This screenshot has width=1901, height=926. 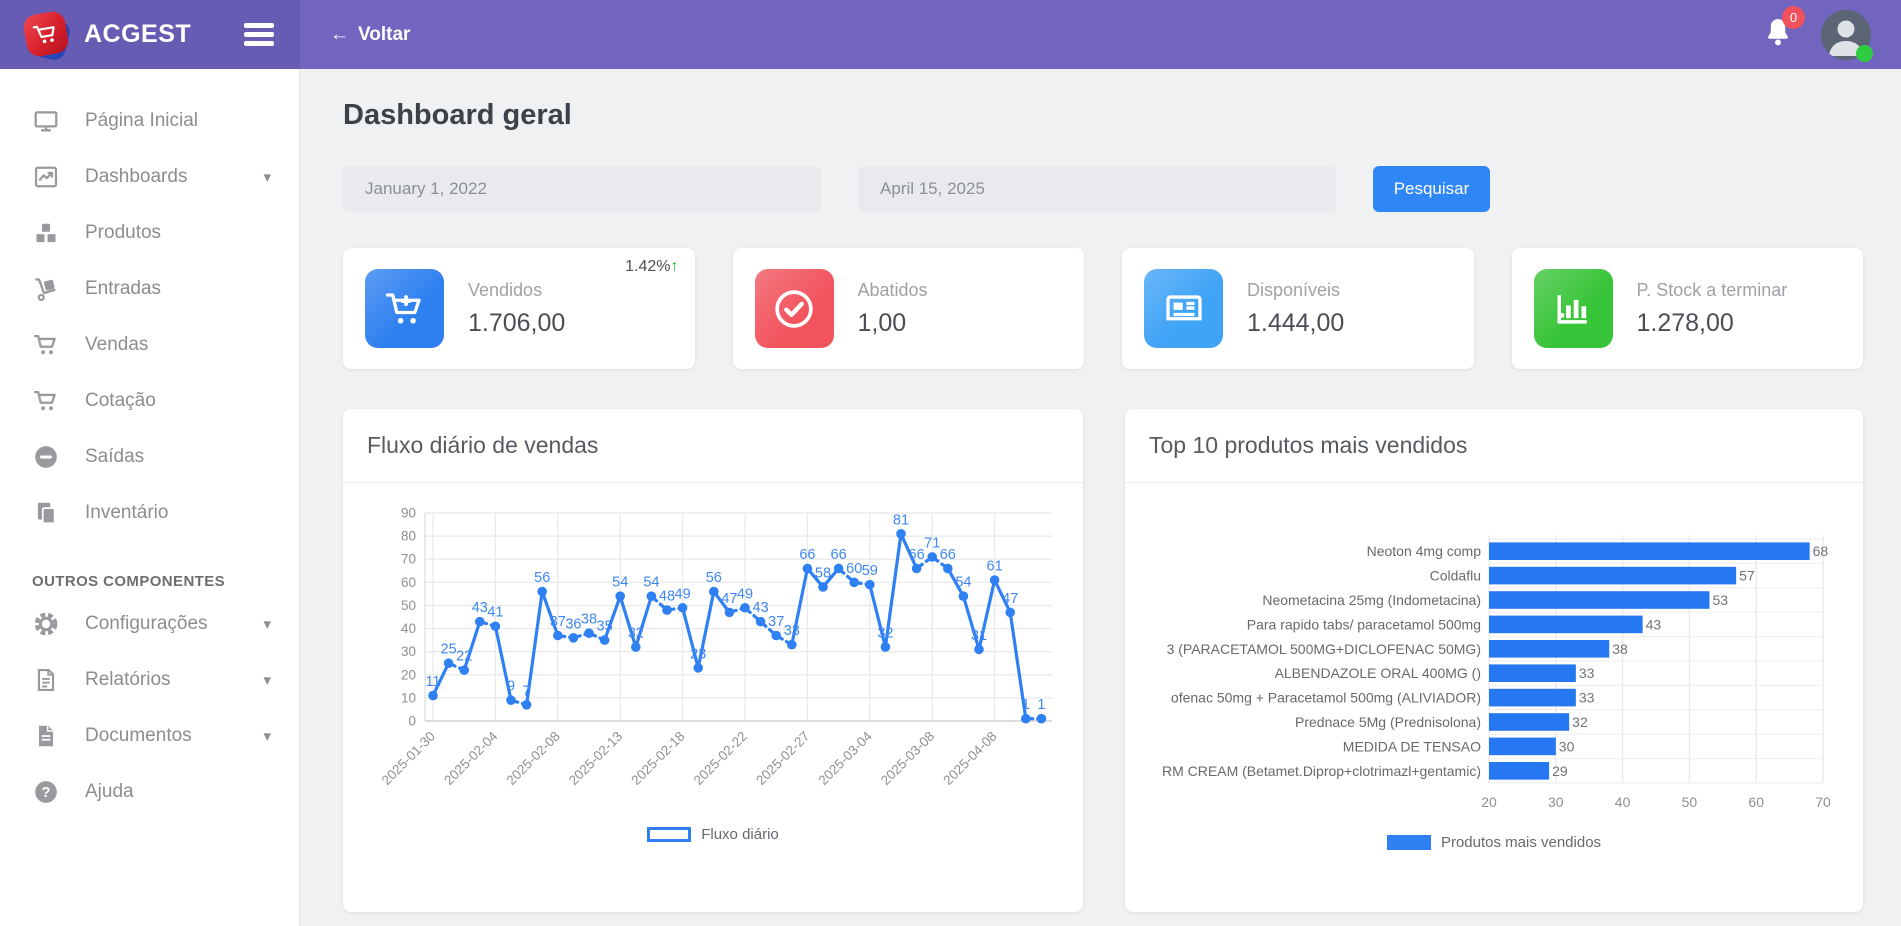 What do you see at coordinates (1100, 34) in the screenshot?
I see `top-navbar: ← Voltar 0` at bounding box center [1100, 34].